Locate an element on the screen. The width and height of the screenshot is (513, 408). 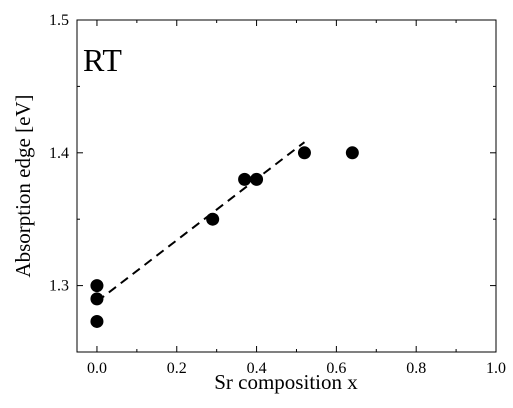
annotation-rt: RT is located at coordinates (102, 60).